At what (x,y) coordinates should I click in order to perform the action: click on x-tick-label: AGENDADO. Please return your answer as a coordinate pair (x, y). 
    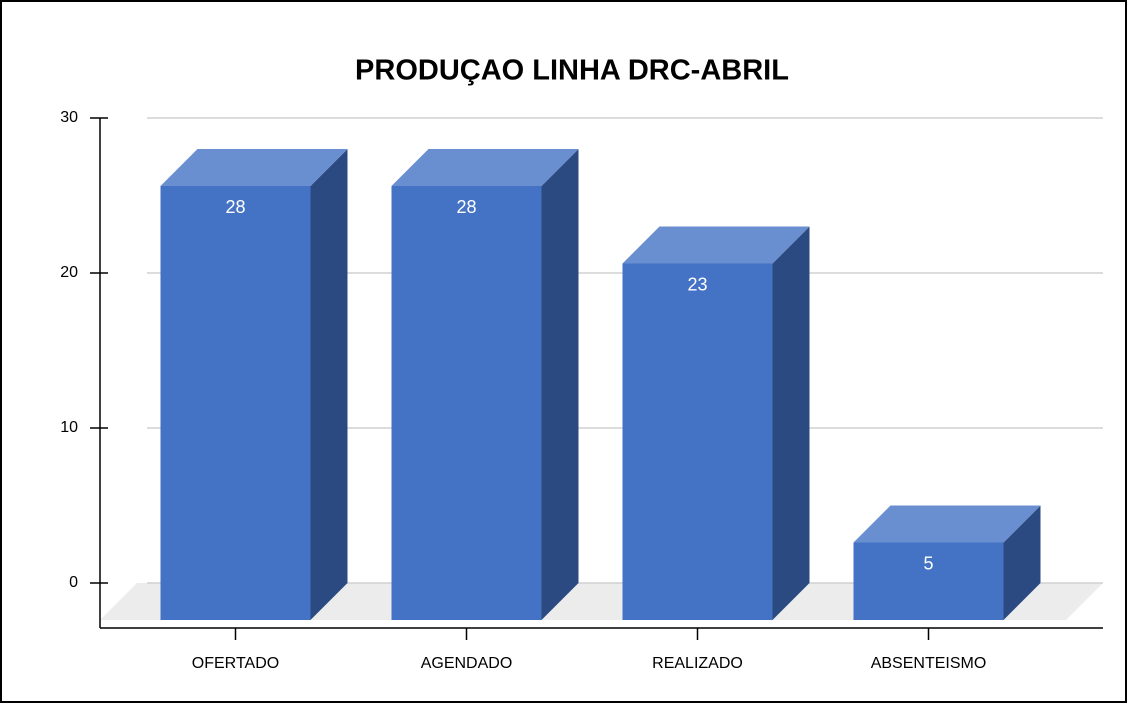
    Looking at the image, I should click on (467, 663).